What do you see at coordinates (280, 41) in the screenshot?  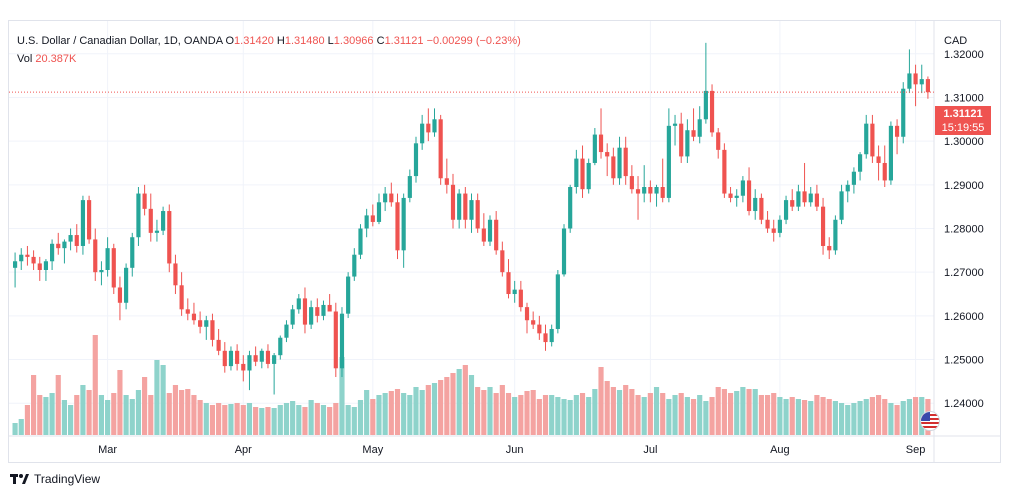 I see `high-label: H` at bounding box center [280, 41].